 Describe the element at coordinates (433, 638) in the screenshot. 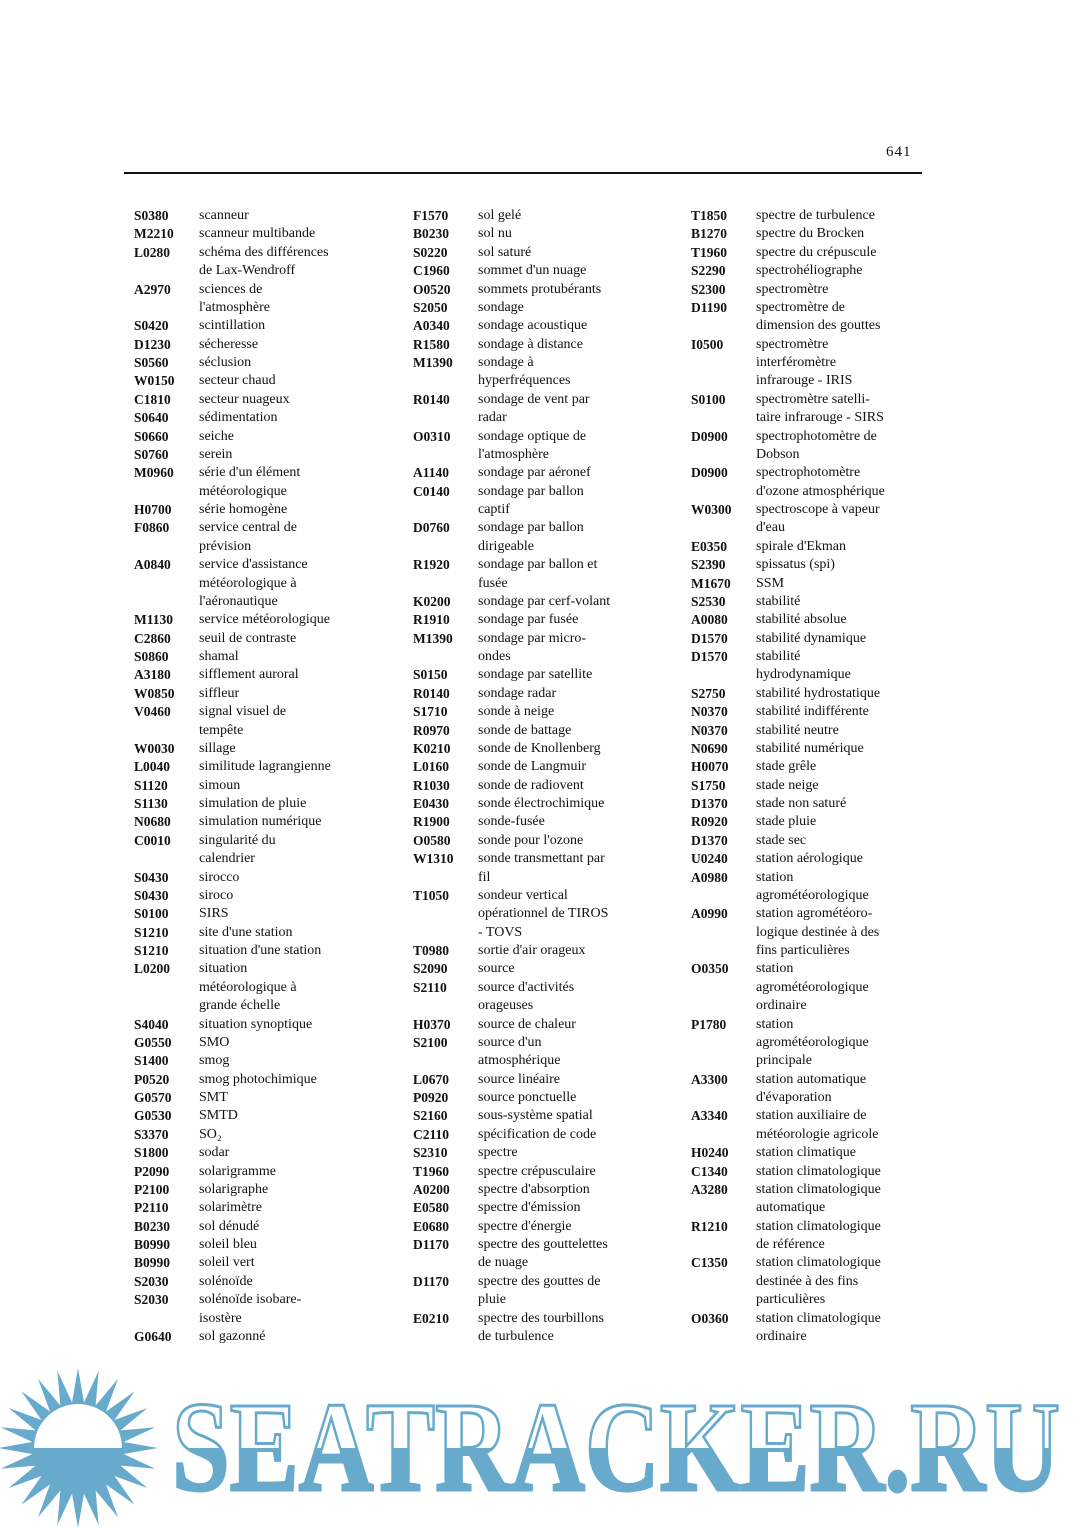

I see `entry-code: M1390` at that location.